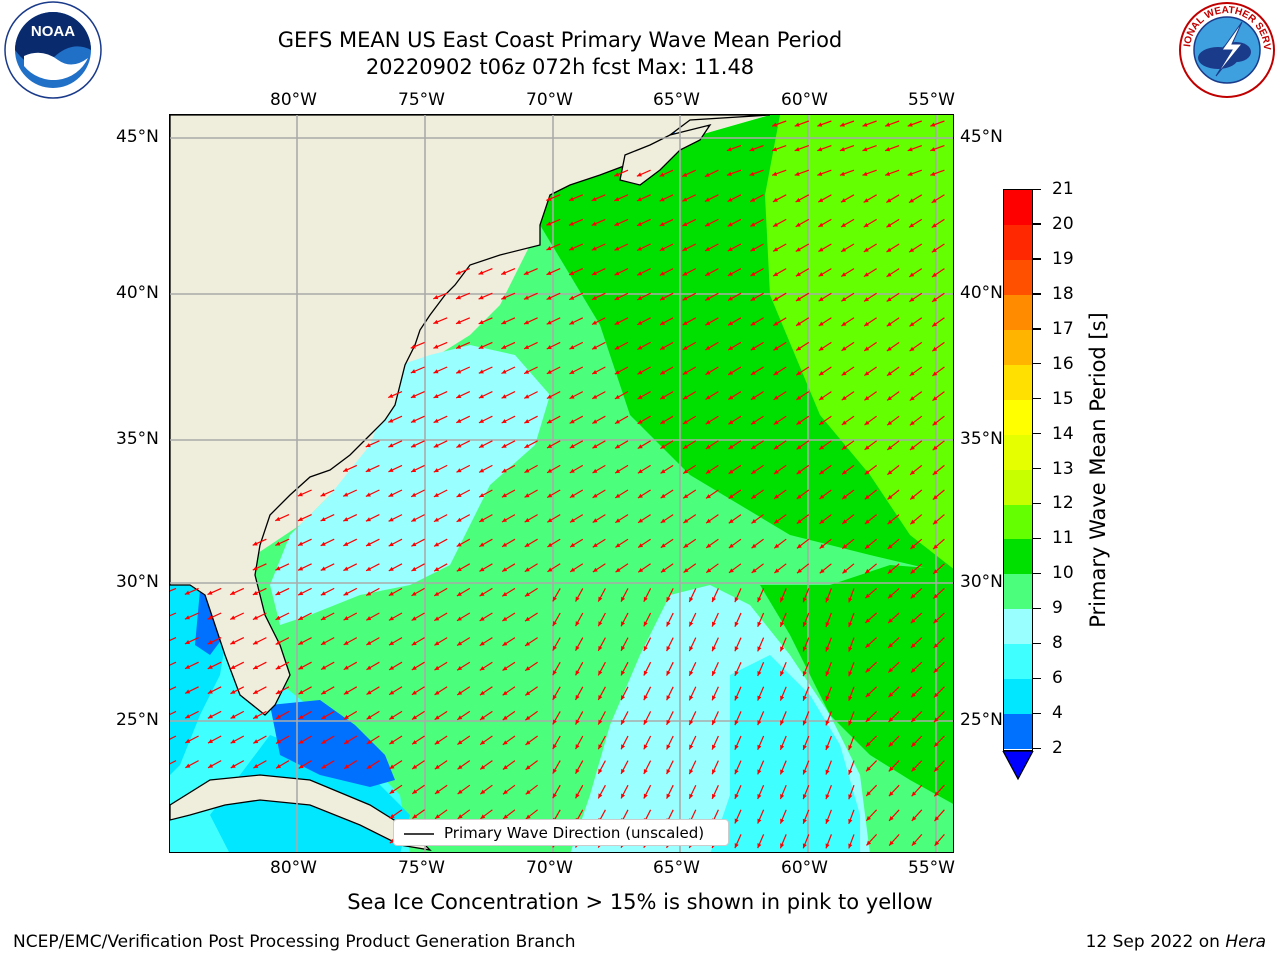 The height and width of the screenshot is (960, 1280). Describe the element at coordinates (53, 31) in the screenshot. I see `noaa-logo-text: NOAA` at that location.